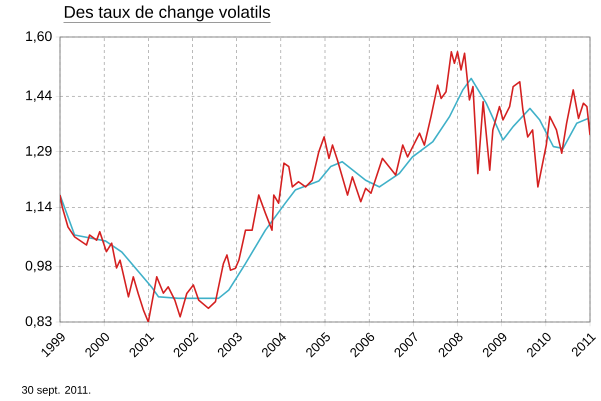 This screenshot has height=401, width=601. What do you see at coordinates (56, 391) in the screenshot?
I see `text: 30 sept. 2011.` at bounding box center [56, 391].